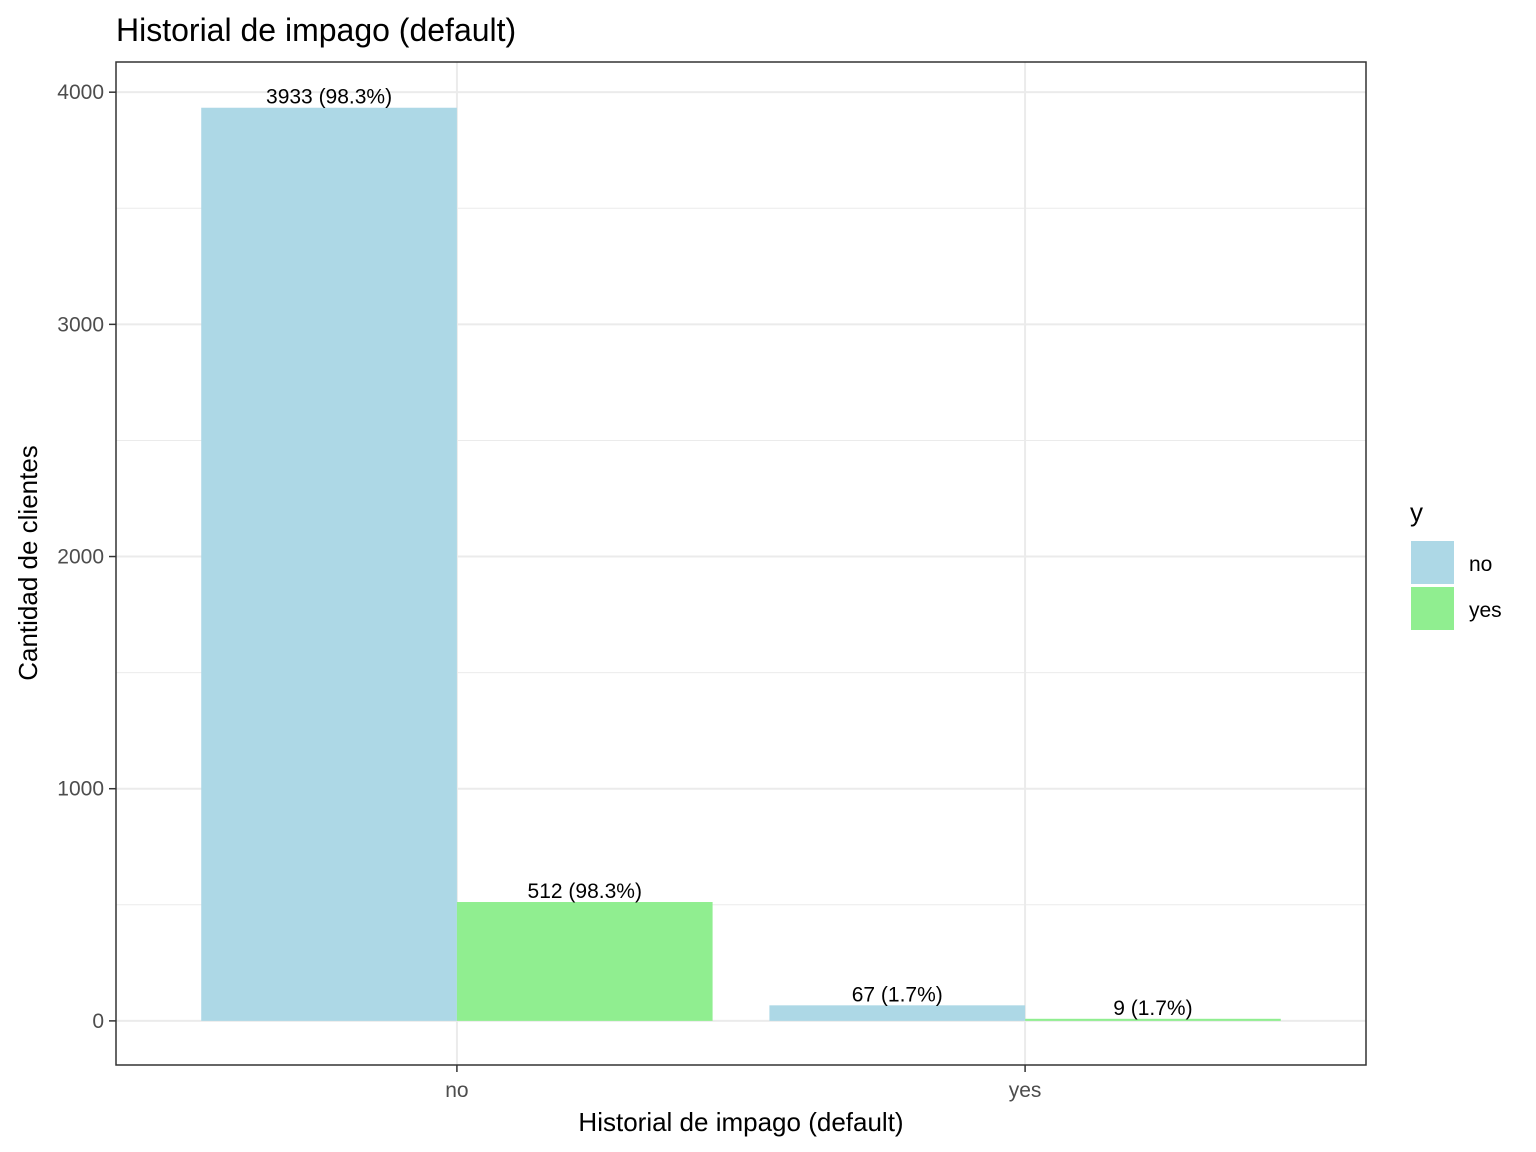 The image size is (1536, 1152). I want to click on bar-yes-no, so click(897, 1013).